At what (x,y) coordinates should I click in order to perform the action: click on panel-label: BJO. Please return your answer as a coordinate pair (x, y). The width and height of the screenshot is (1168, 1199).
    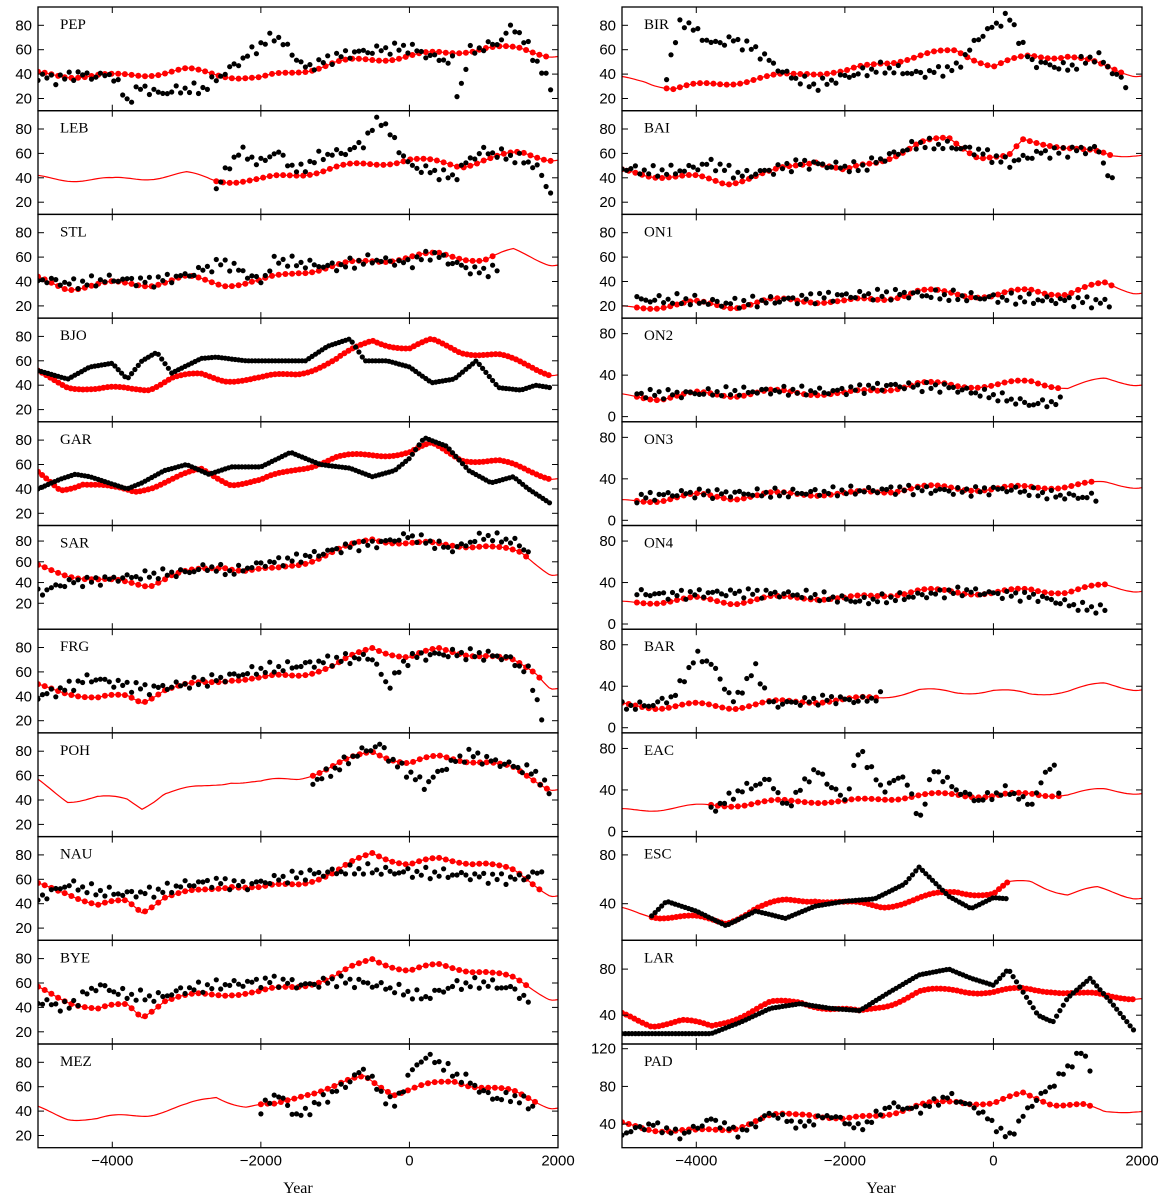
    Looking at the image, I should click on (73, 336).